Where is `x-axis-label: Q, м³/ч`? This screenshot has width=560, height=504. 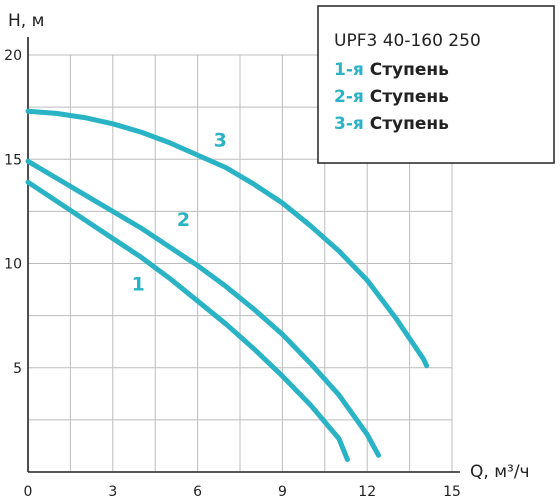 x-axis-label: Q, м³/ч is located at coordinates (500, 472).